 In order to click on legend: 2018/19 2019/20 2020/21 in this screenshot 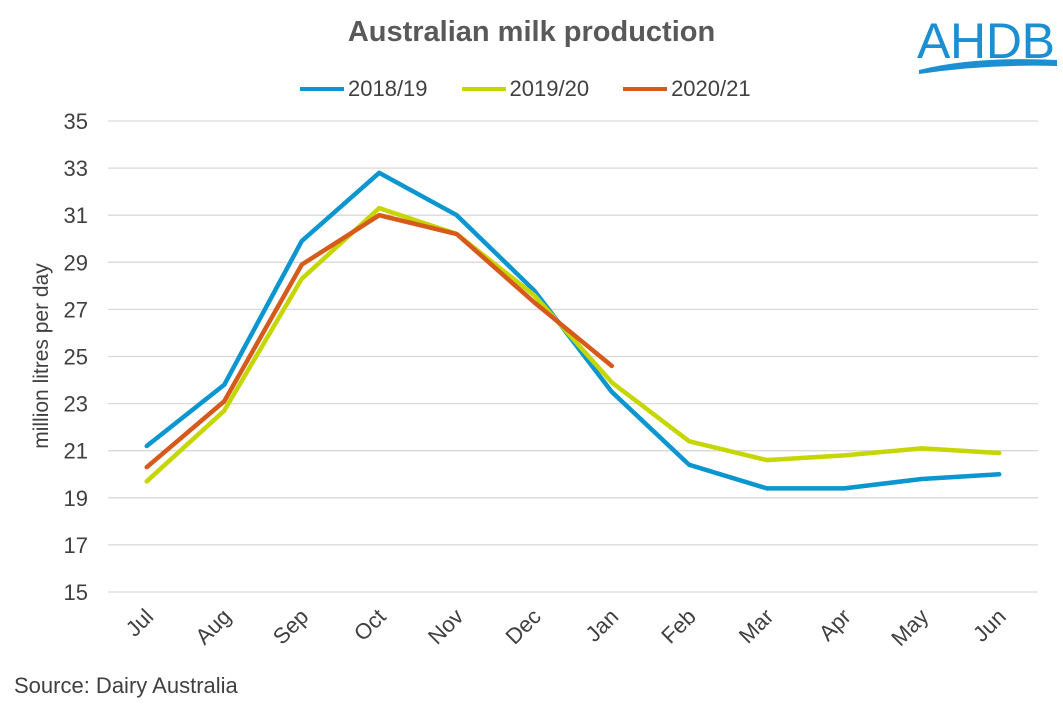, I will do `click(525, 89)`.